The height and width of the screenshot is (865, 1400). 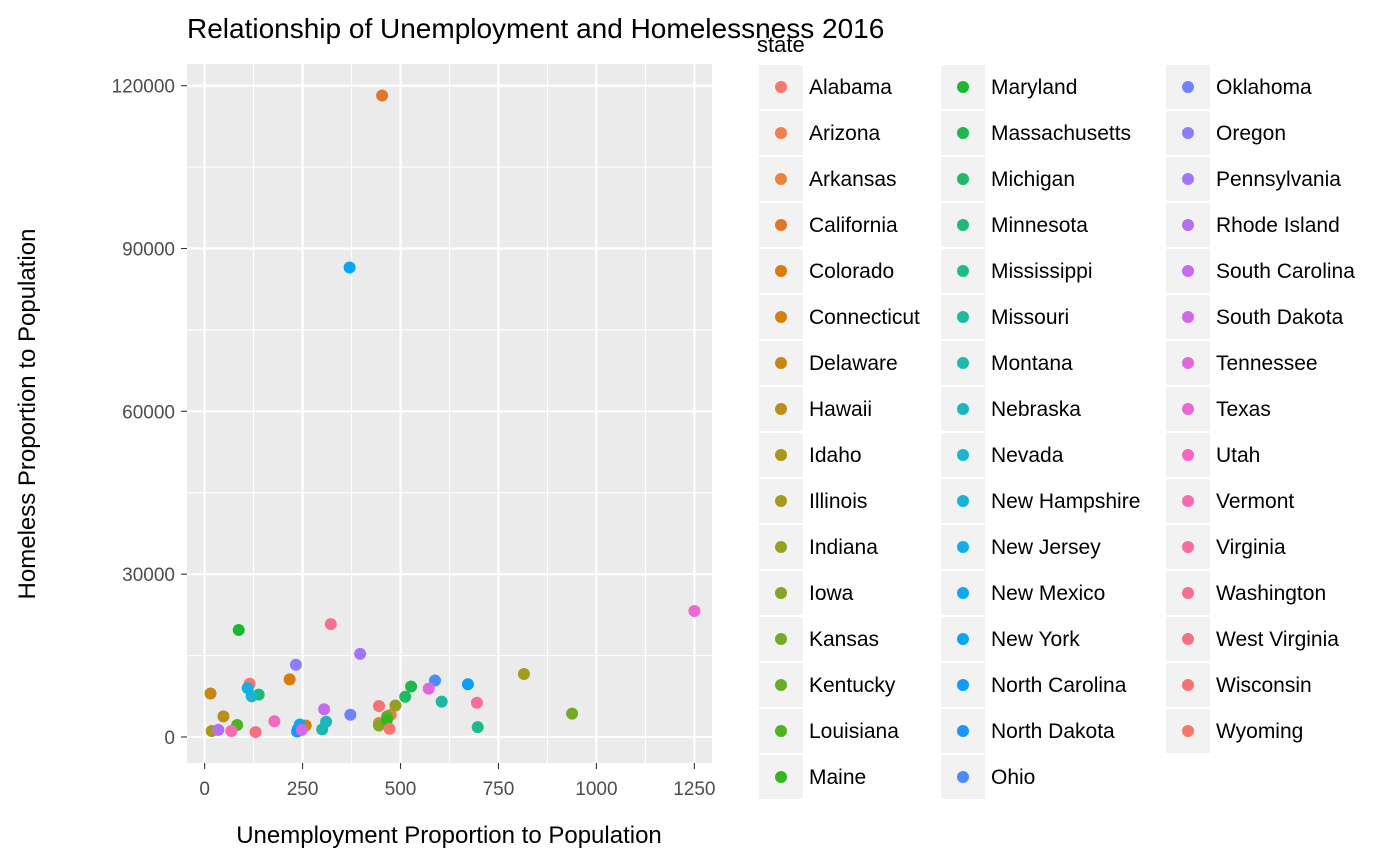 What do you see at coordinates (852, 685) in the screenshot?
I see `legend-label: Kentucky` at bounding box center [852, 685].